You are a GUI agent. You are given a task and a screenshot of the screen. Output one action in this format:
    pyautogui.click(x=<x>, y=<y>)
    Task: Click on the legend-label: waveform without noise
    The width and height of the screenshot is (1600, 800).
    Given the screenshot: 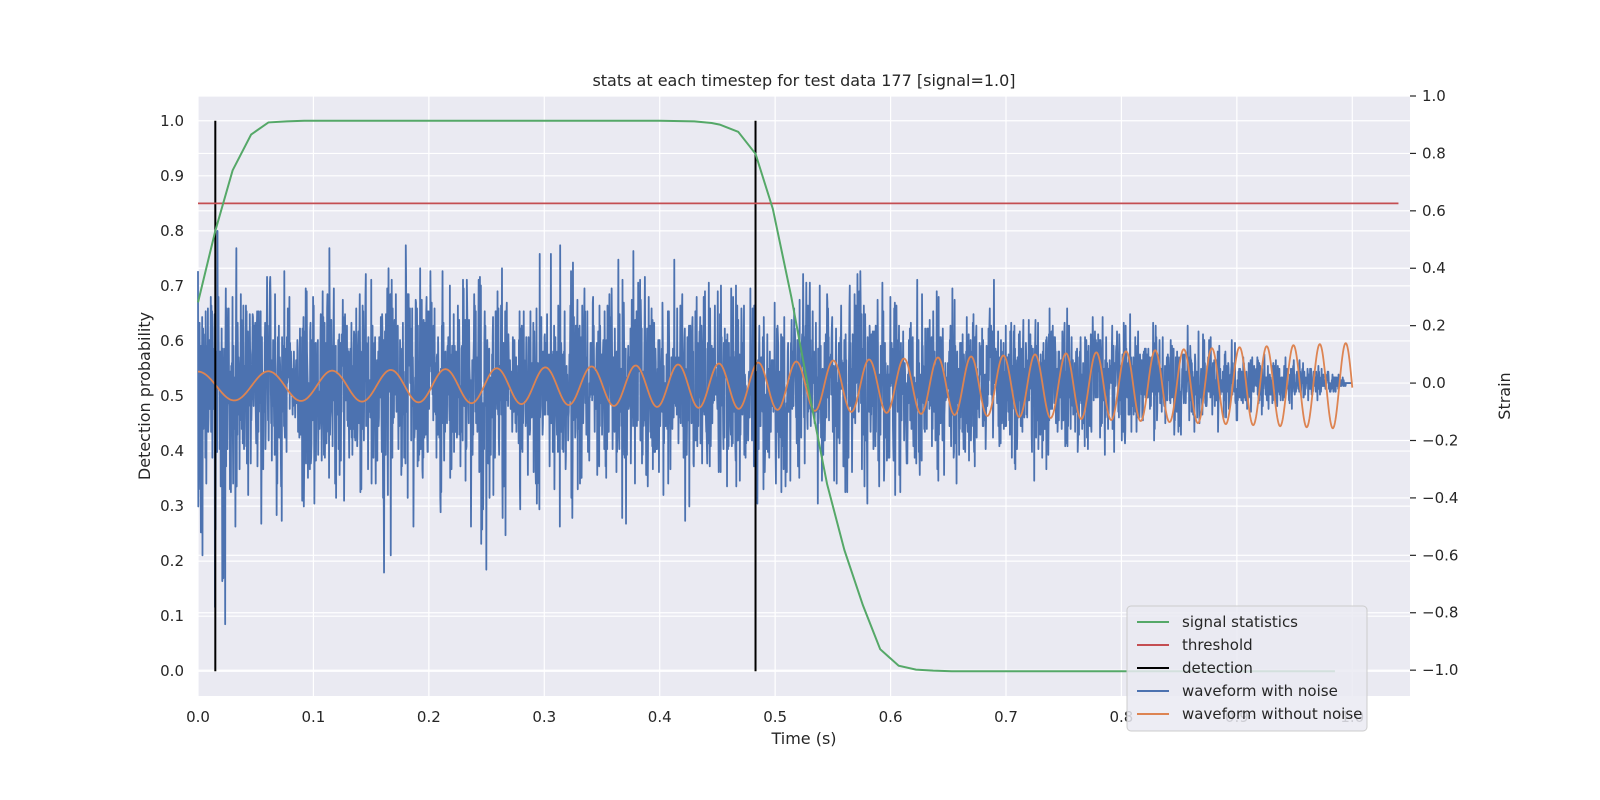 What is the action you would take?
    pyautogui.click(x=1272, y=714)
    